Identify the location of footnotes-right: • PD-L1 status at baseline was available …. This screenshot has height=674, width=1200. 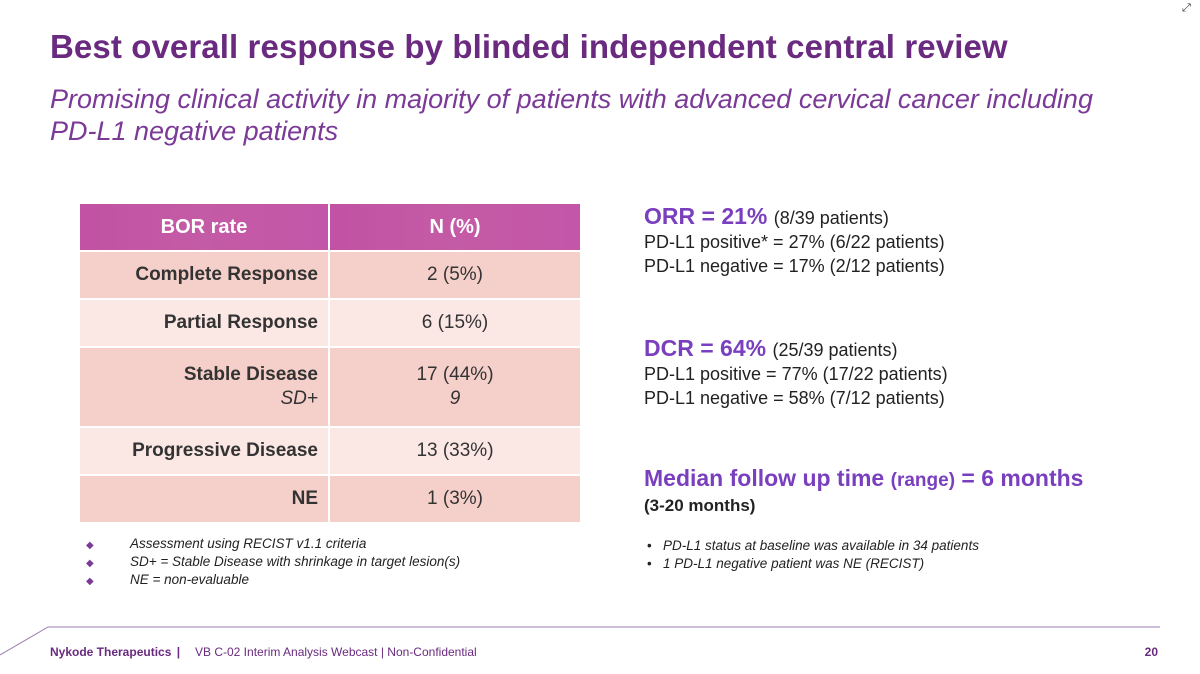
(813, 555).